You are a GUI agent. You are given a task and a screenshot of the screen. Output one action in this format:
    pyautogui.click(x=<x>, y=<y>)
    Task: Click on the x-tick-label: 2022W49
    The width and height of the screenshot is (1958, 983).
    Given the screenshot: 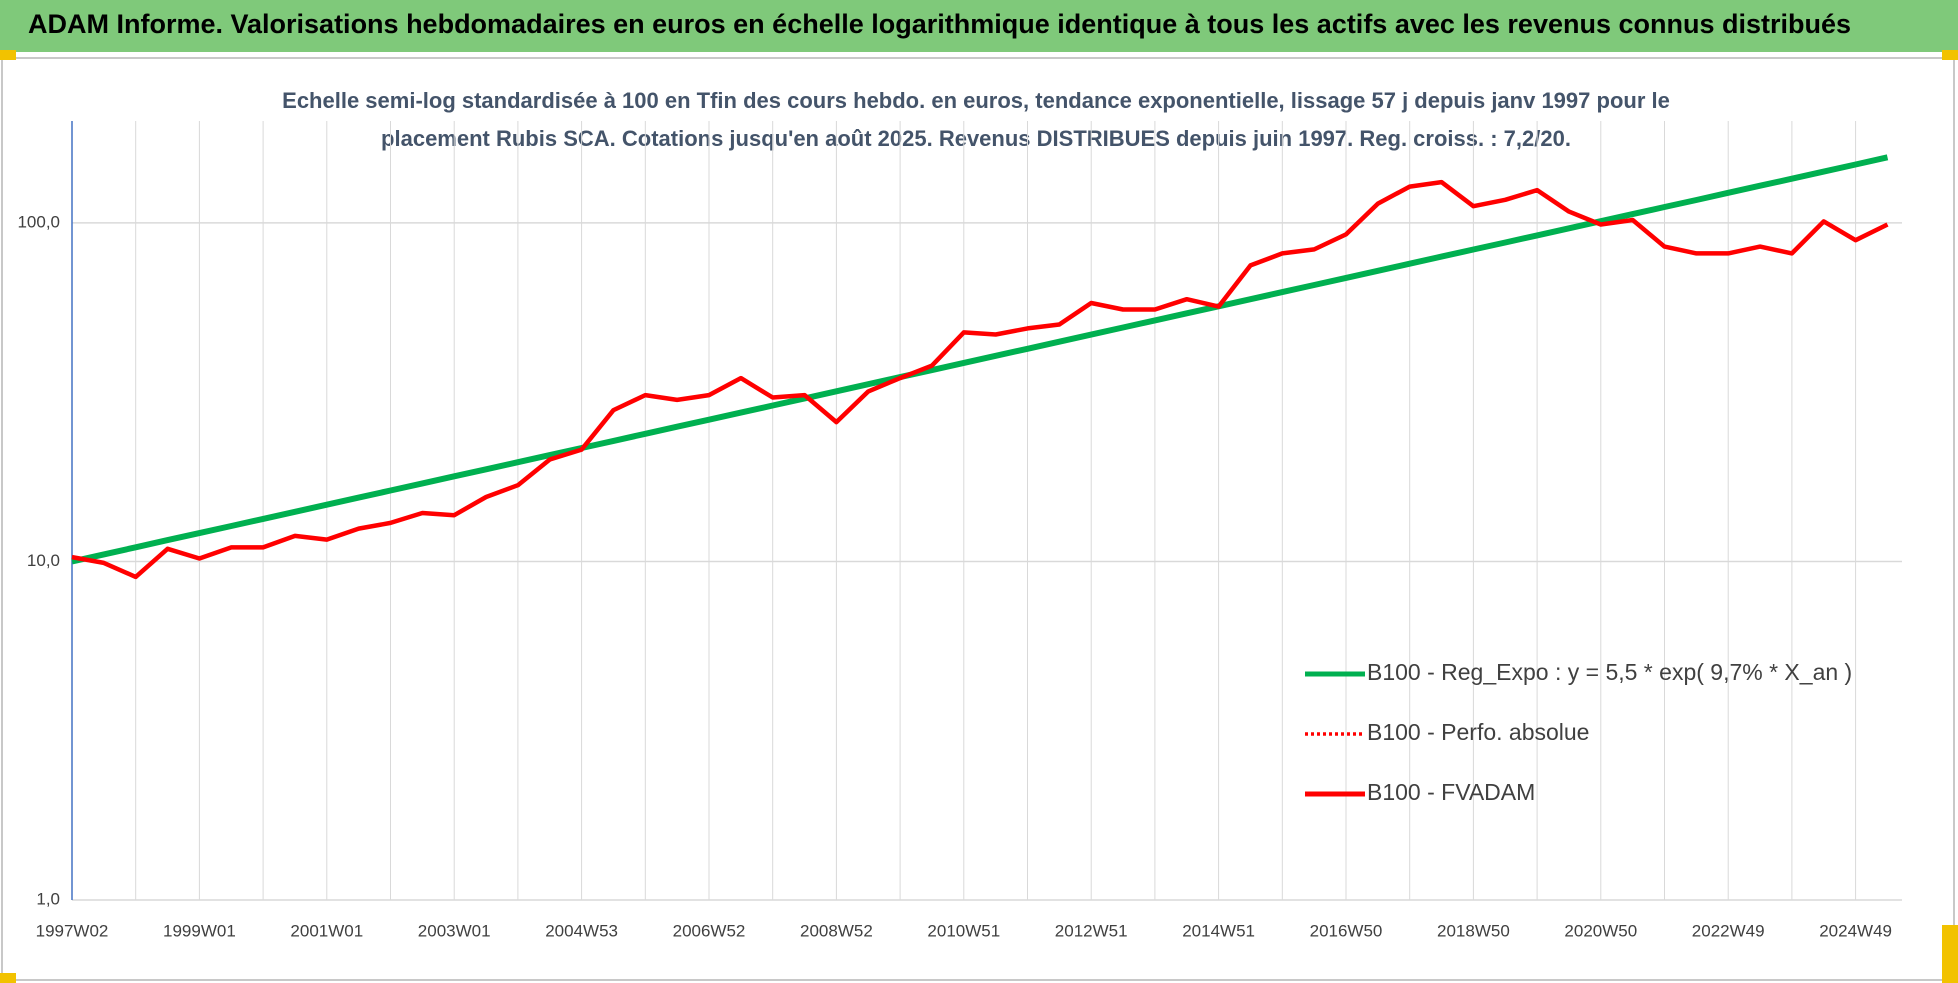 What is the action you would take?
    pyautogui.click(x=1728, y=930)
    